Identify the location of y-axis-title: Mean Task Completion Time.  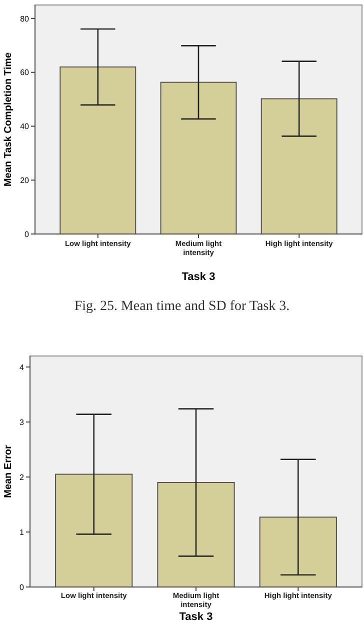
(8, 119).